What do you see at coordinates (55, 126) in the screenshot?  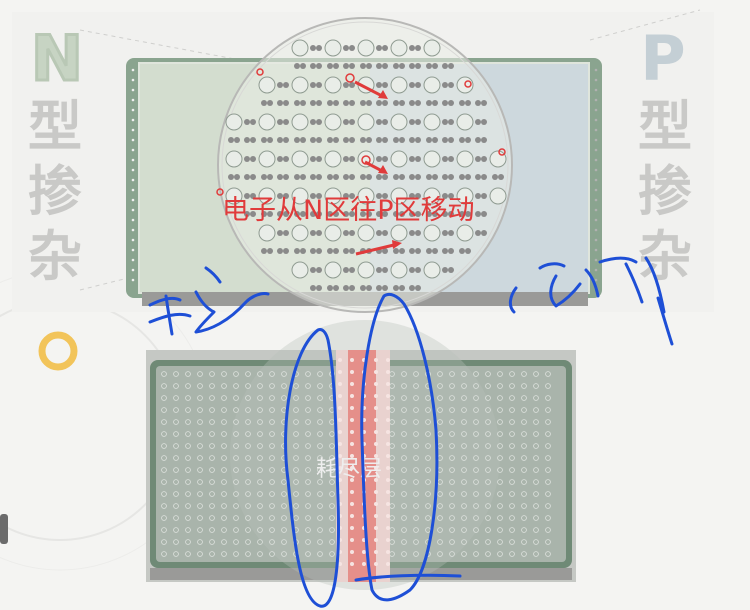 I see `n-type-char-1: 型` at bounding box center [55, 126].